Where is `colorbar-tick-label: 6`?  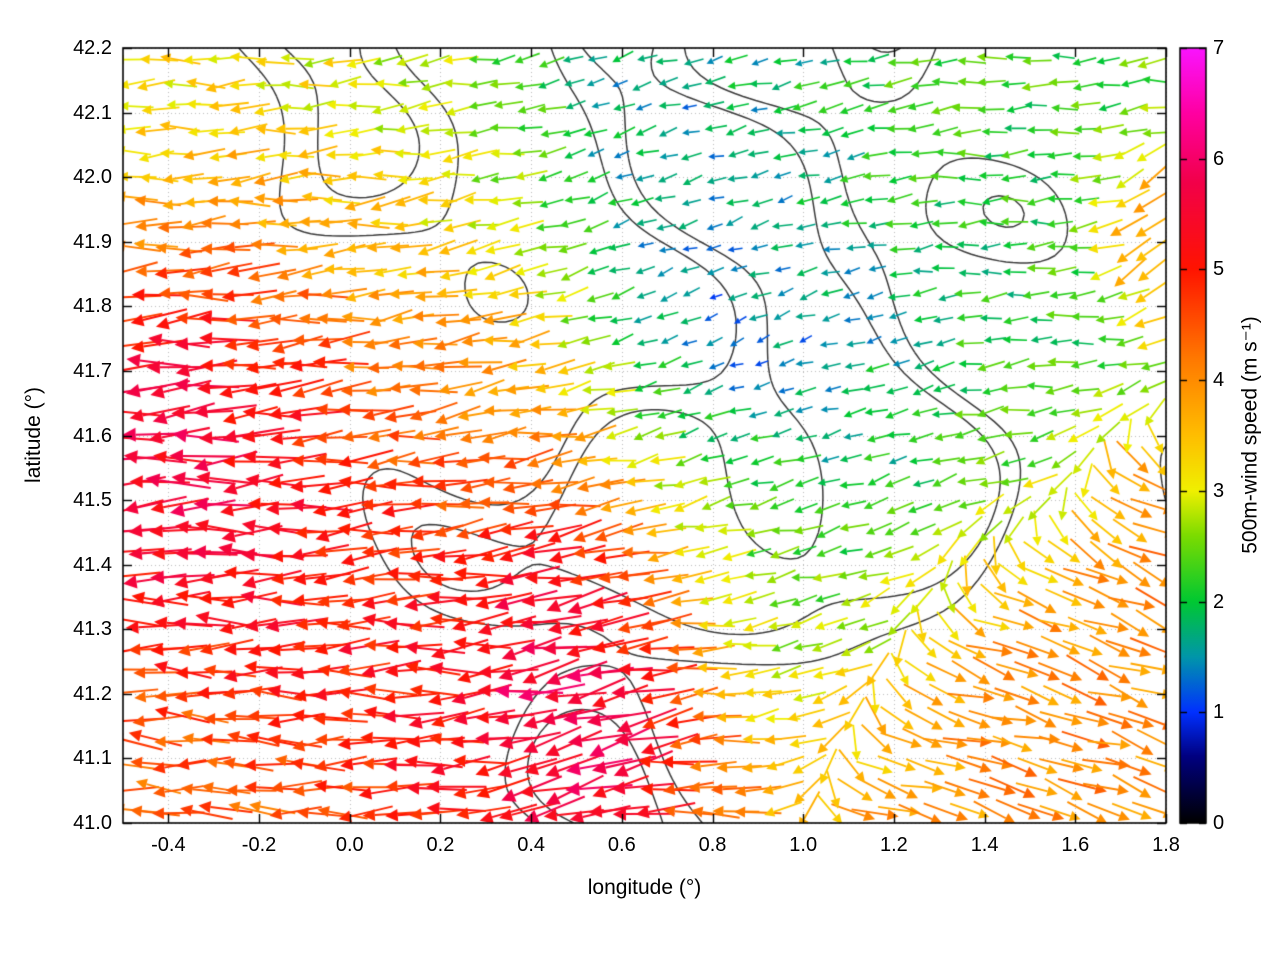
colorbar-tick-label: 6 is located at coordinates (1219, 158).